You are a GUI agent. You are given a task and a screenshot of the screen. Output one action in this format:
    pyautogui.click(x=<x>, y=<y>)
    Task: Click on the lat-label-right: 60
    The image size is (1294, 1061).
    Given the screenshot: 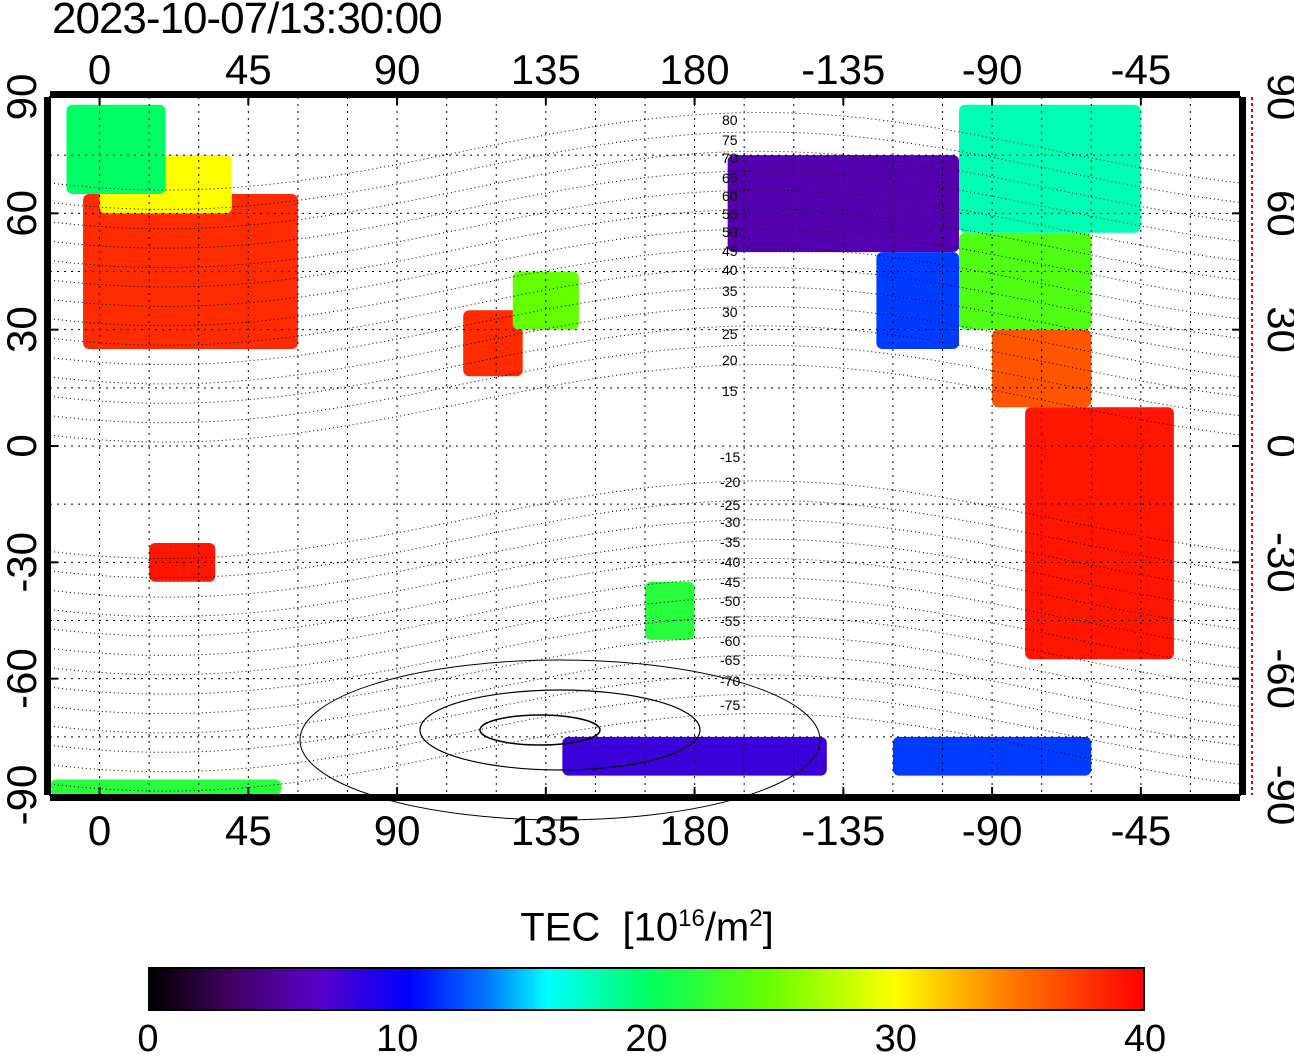 What is the action you would take?
    pyautogui.click(x=1276, y=213)
    